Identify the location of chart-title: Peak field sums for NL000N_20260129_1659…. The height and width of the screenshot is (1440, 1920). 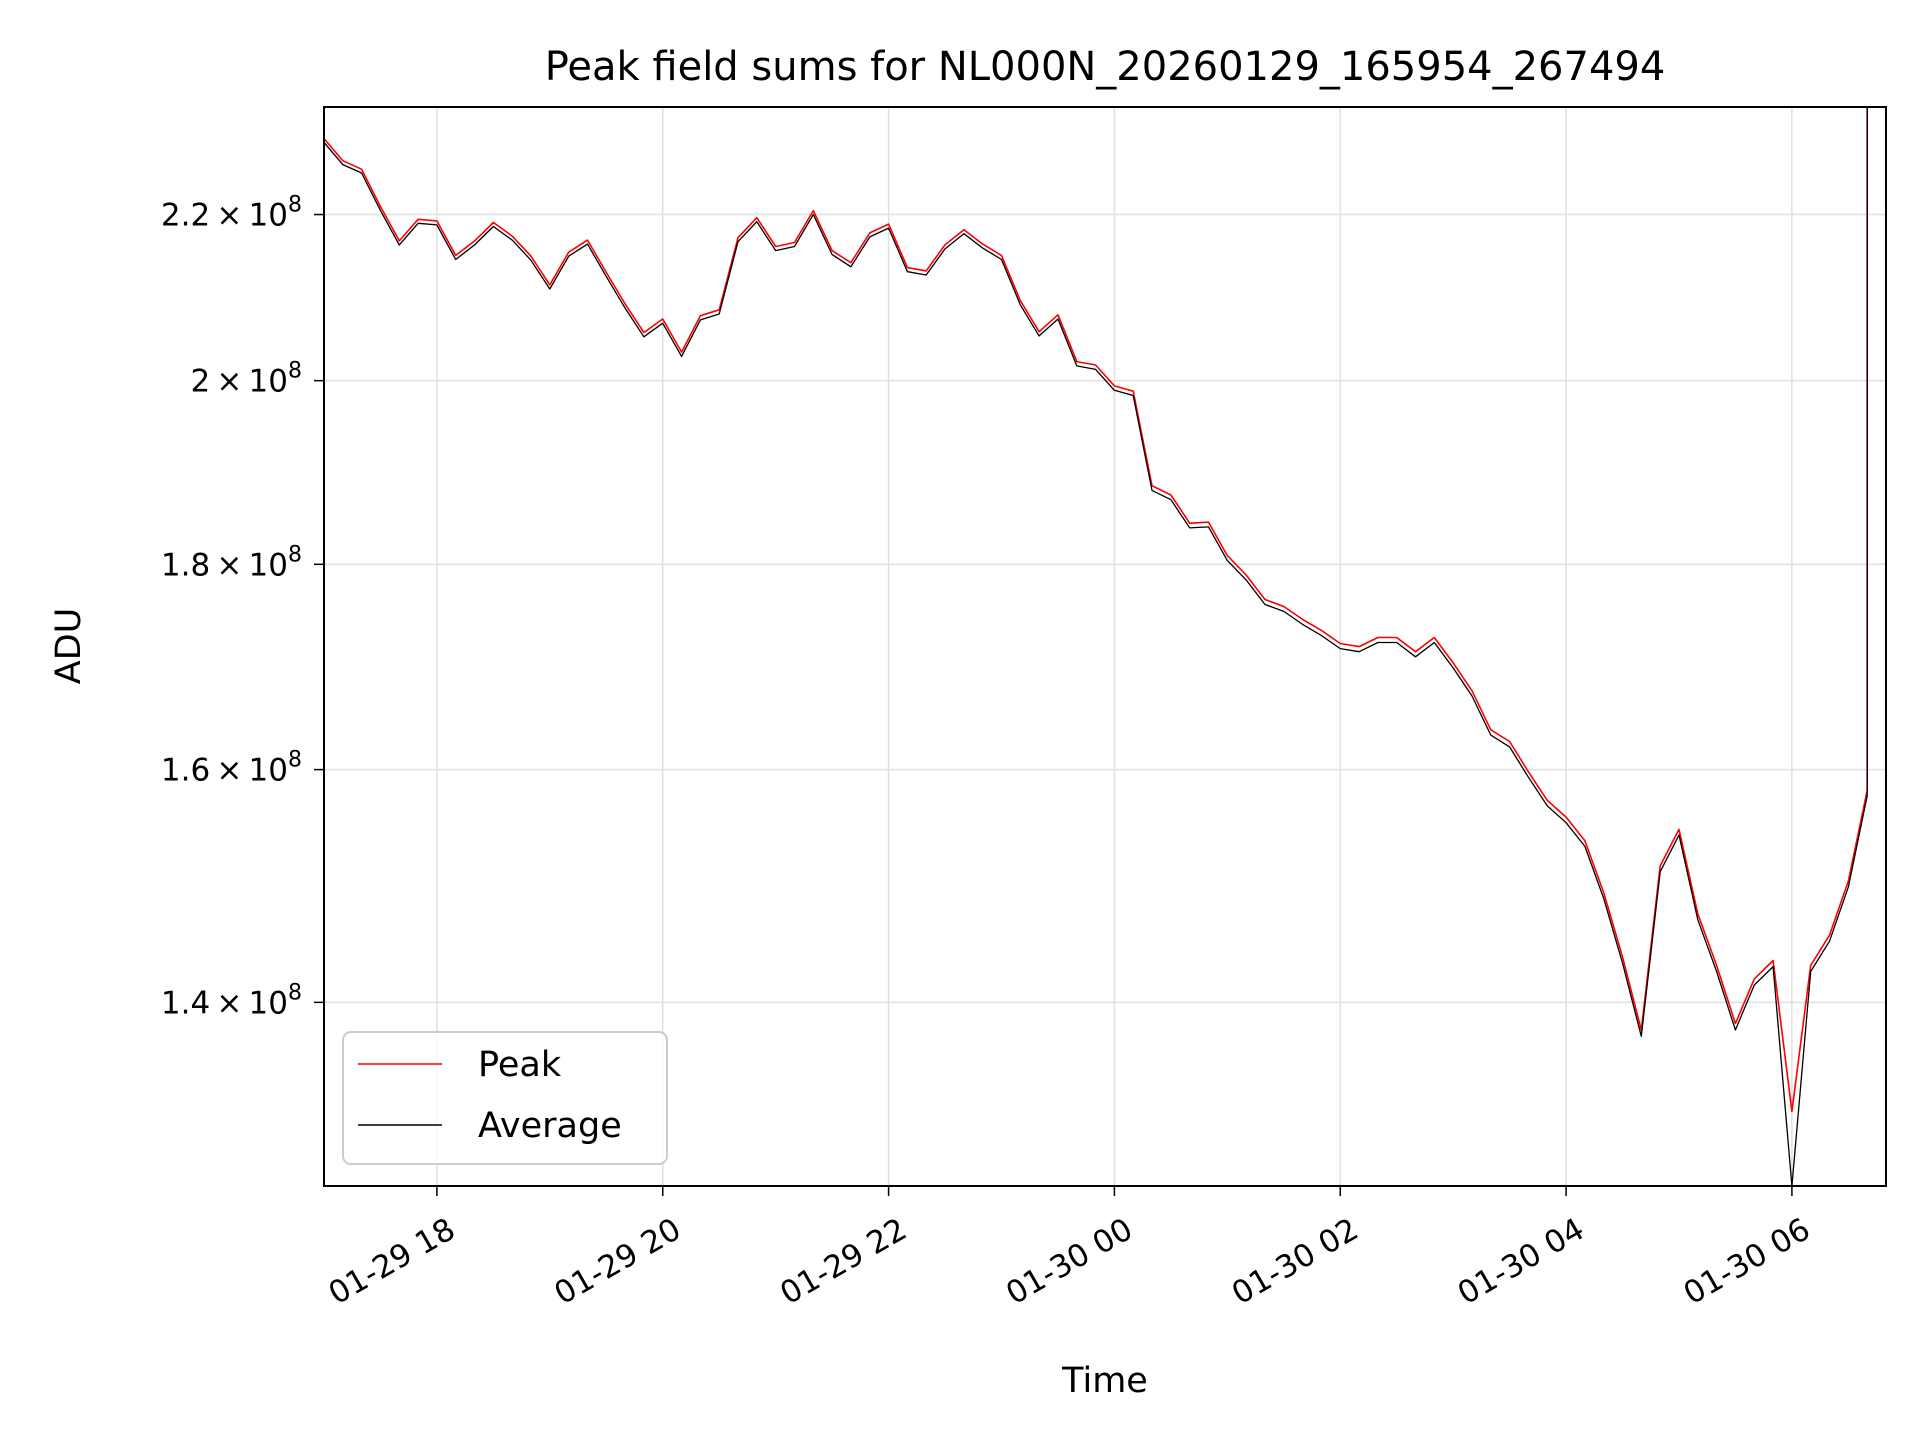
(1105, 67).